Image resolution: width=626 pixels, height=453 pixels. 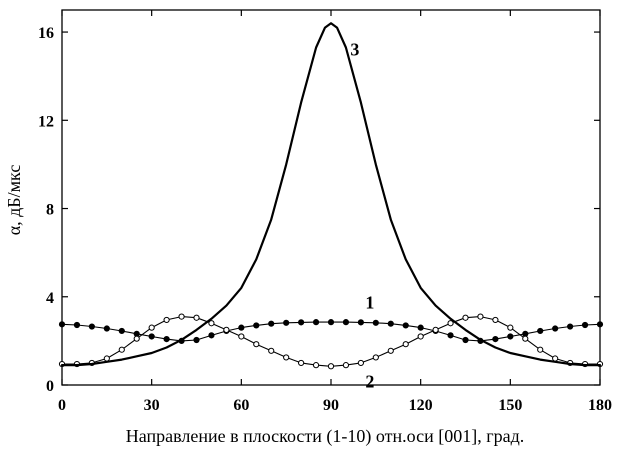 I want to click on series-2-label: 2, so click(x=369, y=382).